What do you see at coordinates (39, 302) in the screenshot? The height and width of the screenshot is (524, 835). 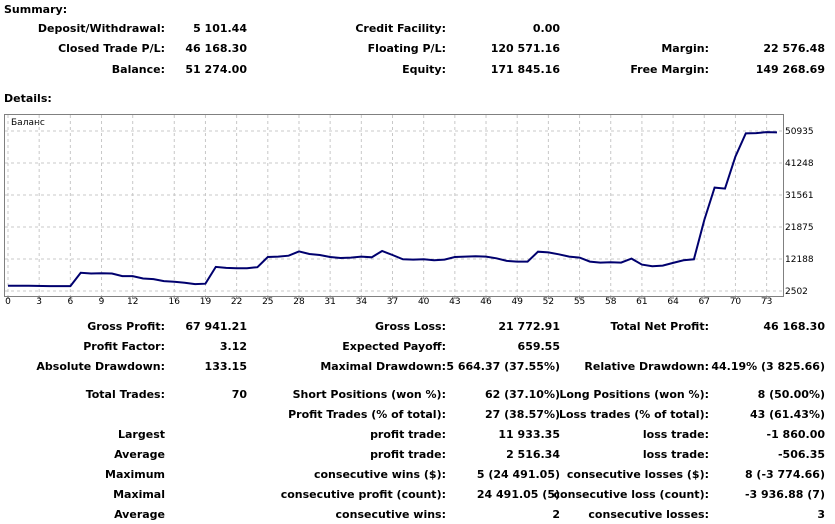 I see `x-tick-label: 3` at bounding box center [39, 302].